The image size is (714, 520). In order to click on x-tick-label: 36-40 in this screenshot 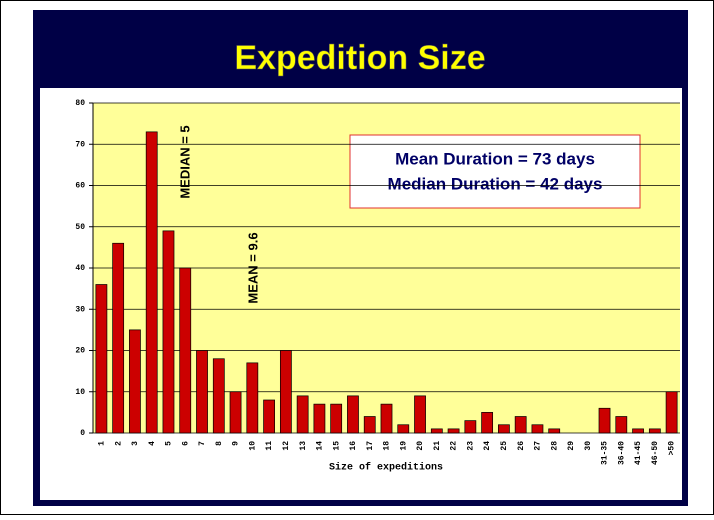, I will do `click(621, 453)`.